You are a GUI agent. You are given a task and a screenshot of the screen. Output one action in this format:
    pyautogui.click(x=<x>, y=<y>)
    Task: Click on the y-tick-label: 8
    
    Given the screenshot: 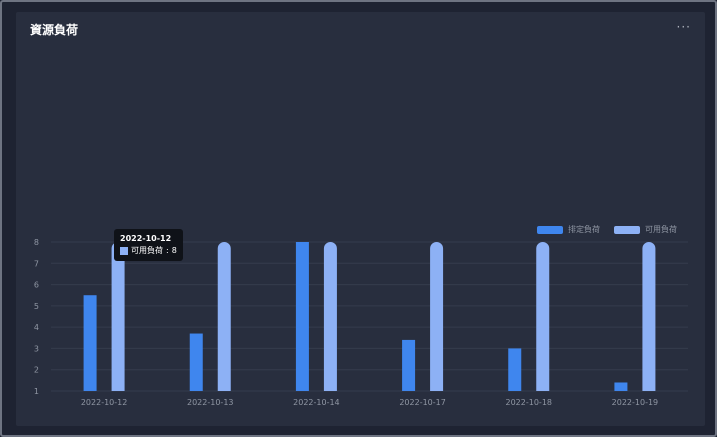 What is the action you would take?
    pyautogui.click(x=36, y=242)
    